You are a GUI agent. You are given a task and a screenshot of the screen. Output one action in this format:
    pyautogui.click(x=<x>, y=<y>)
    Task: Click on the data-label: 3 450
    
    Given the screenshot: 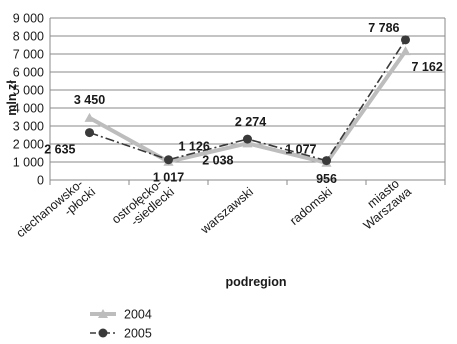 What is the action you would take?
    pyautogui.click(x=89, y=100)
    